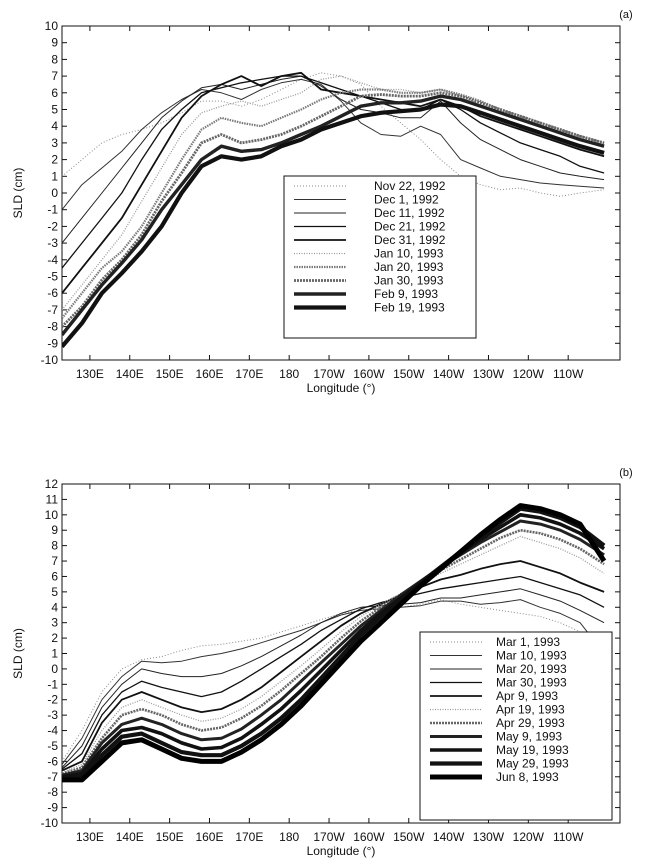 The height and width of the screenshot is (866, 649). What do you see at coordinates (489, 374) in the screenshot?
I see `x-tick-label: 130W` at bounding box center [489, 374].